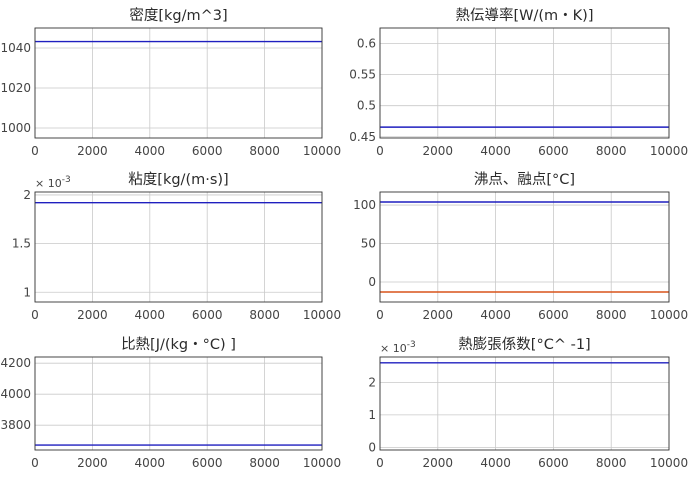 This screenshot has width=700, height=495. I want to click on y-tick-label: 1.5, so click(21, 244).